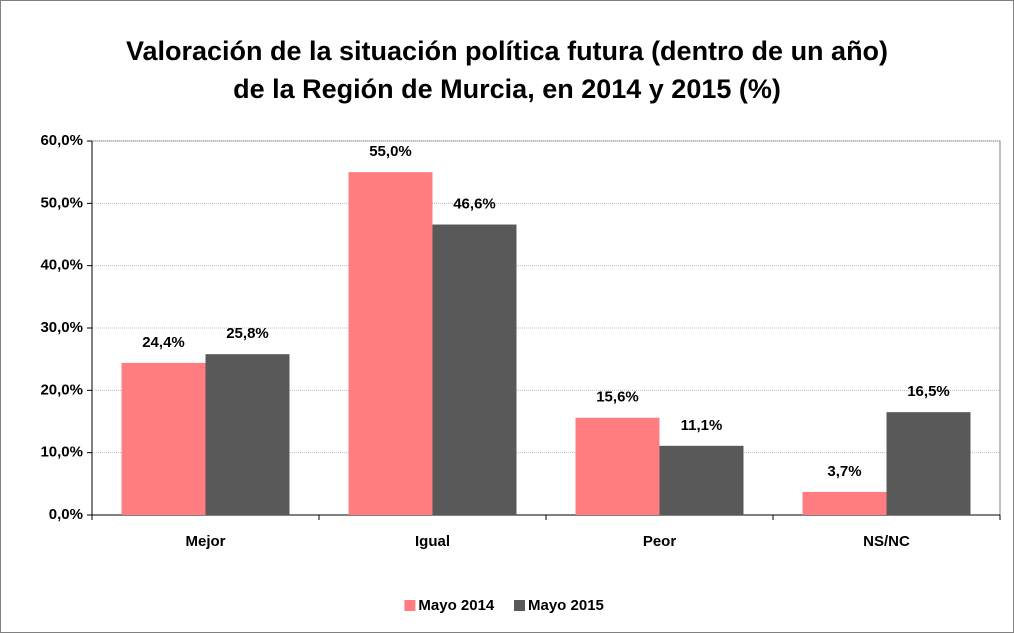 This screenshot has width=1014, height=633. Describe the element at coordinates (61, 202) in the screenshot. I see `y-tick-label: 50,0%` at that location.